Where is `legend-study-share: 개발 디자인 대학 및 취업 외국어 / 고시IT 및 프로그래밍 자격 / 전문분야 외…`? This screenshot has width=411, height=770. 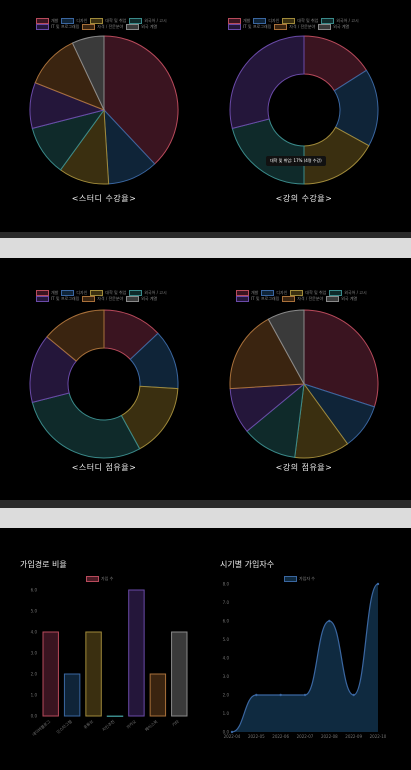
legend-study-share: 개발 디자인 대학 및 취업 외국어 / 고시IT 및 프로그래밍 자격 / 전문분야 외… is located at coordinates (106, 296).